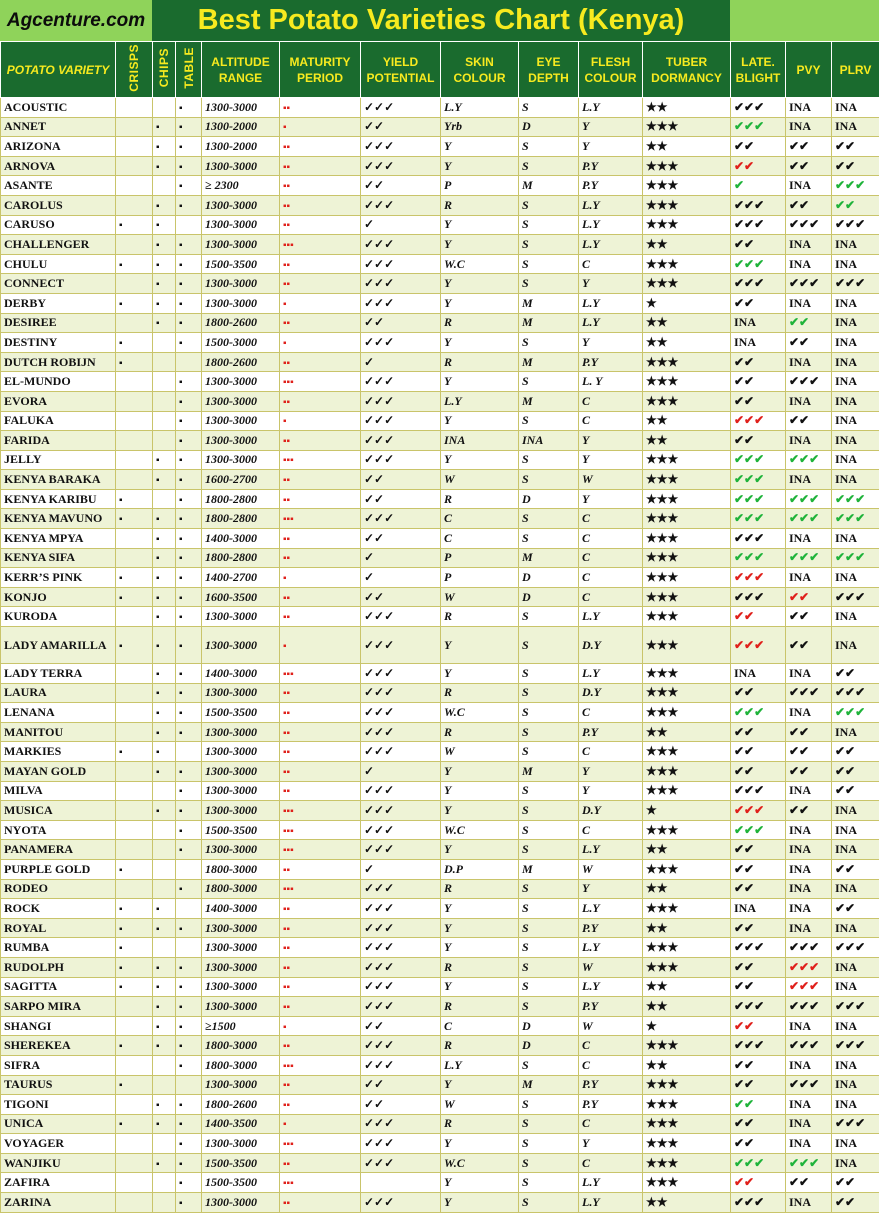 The width and height of the screenshot is (879, 1213). What do you see at coordinates (480, 70) in the screenshot?
I see `header-skin-colour: SKIN COLOUR` at bounding box center [480, 70].